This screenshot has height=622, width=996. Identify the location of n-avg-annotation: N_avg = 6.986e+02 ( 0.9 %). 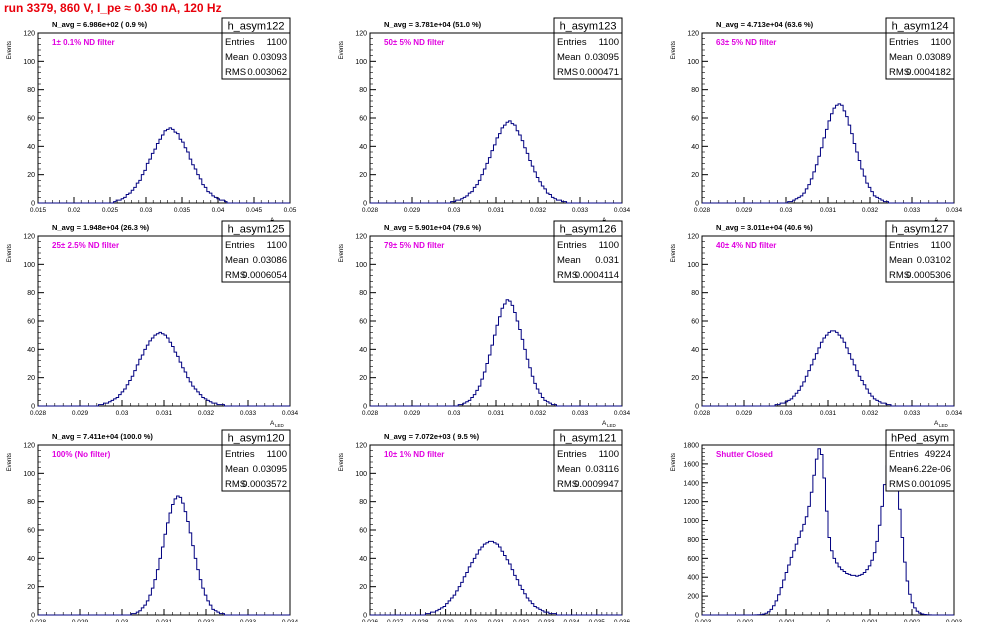
(100, 24).